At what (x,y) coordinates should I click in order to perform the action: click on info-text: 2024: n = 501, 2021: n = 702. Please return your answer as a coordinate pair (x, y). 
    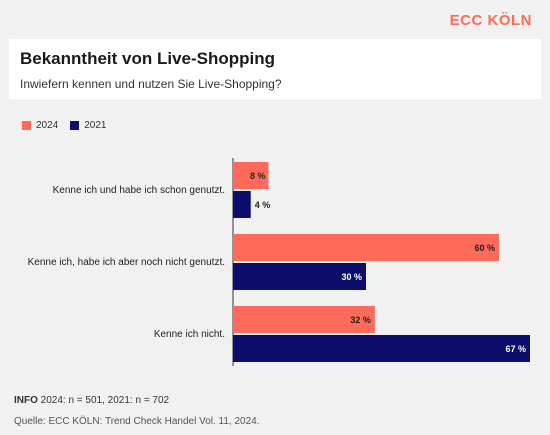
    Looking at the image, I should click on (103, 400).